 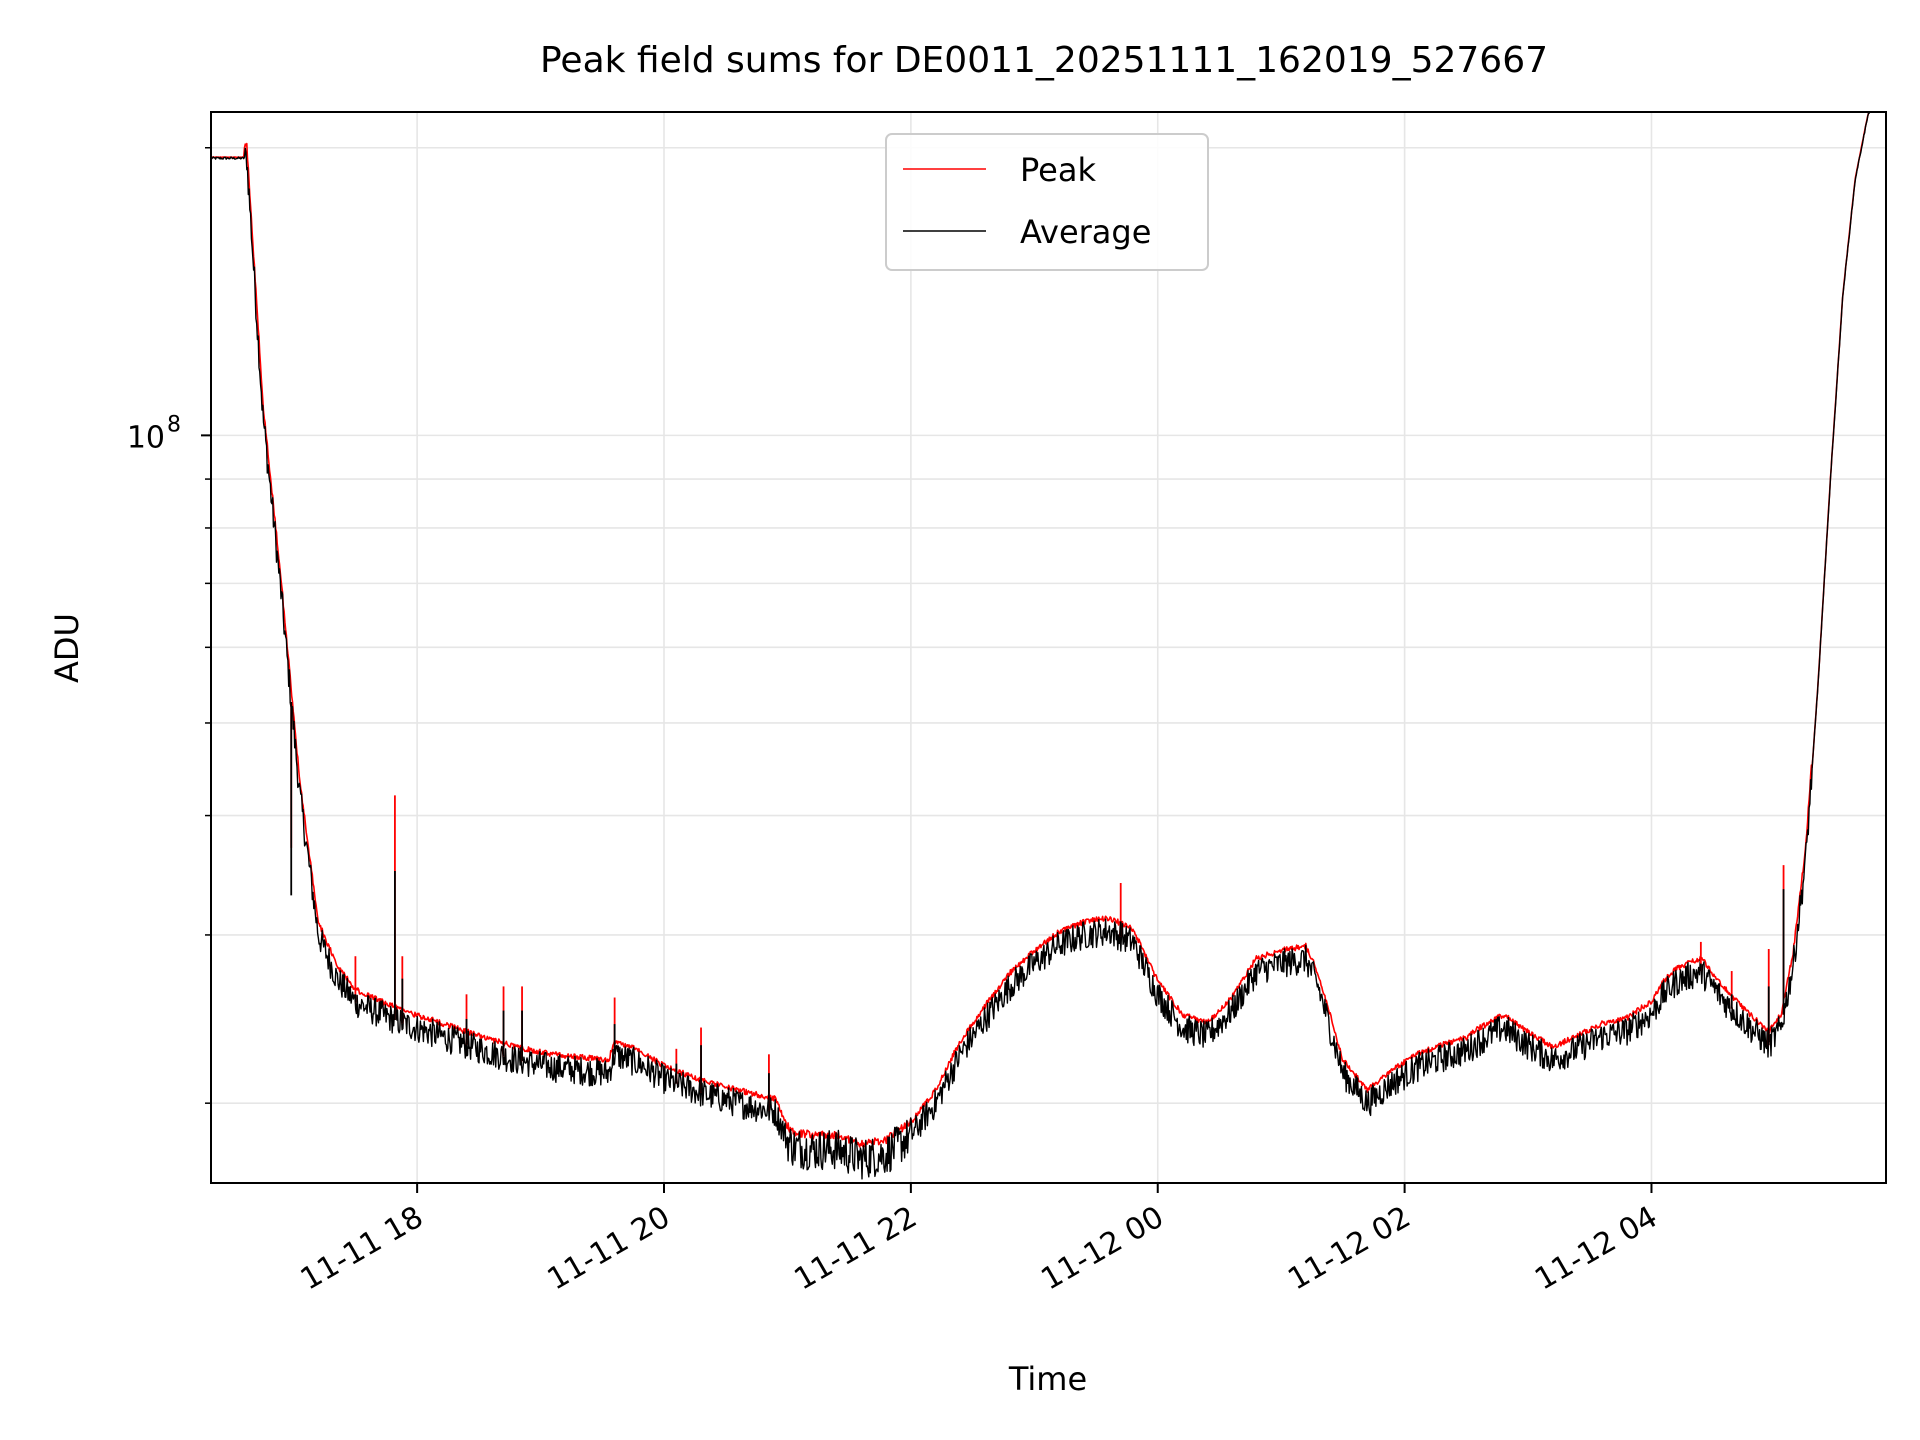 I want to click on legend-box, so click(x=1047, y=202).